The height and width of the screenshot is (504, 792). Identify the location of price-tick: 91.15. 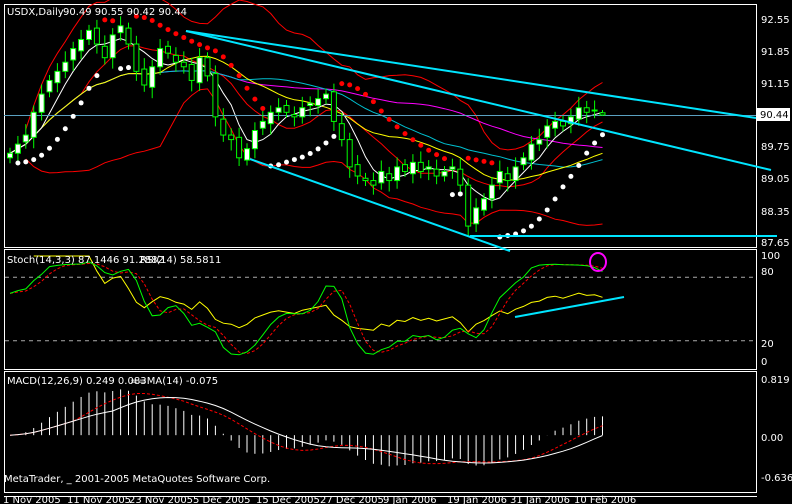
(775, 84).